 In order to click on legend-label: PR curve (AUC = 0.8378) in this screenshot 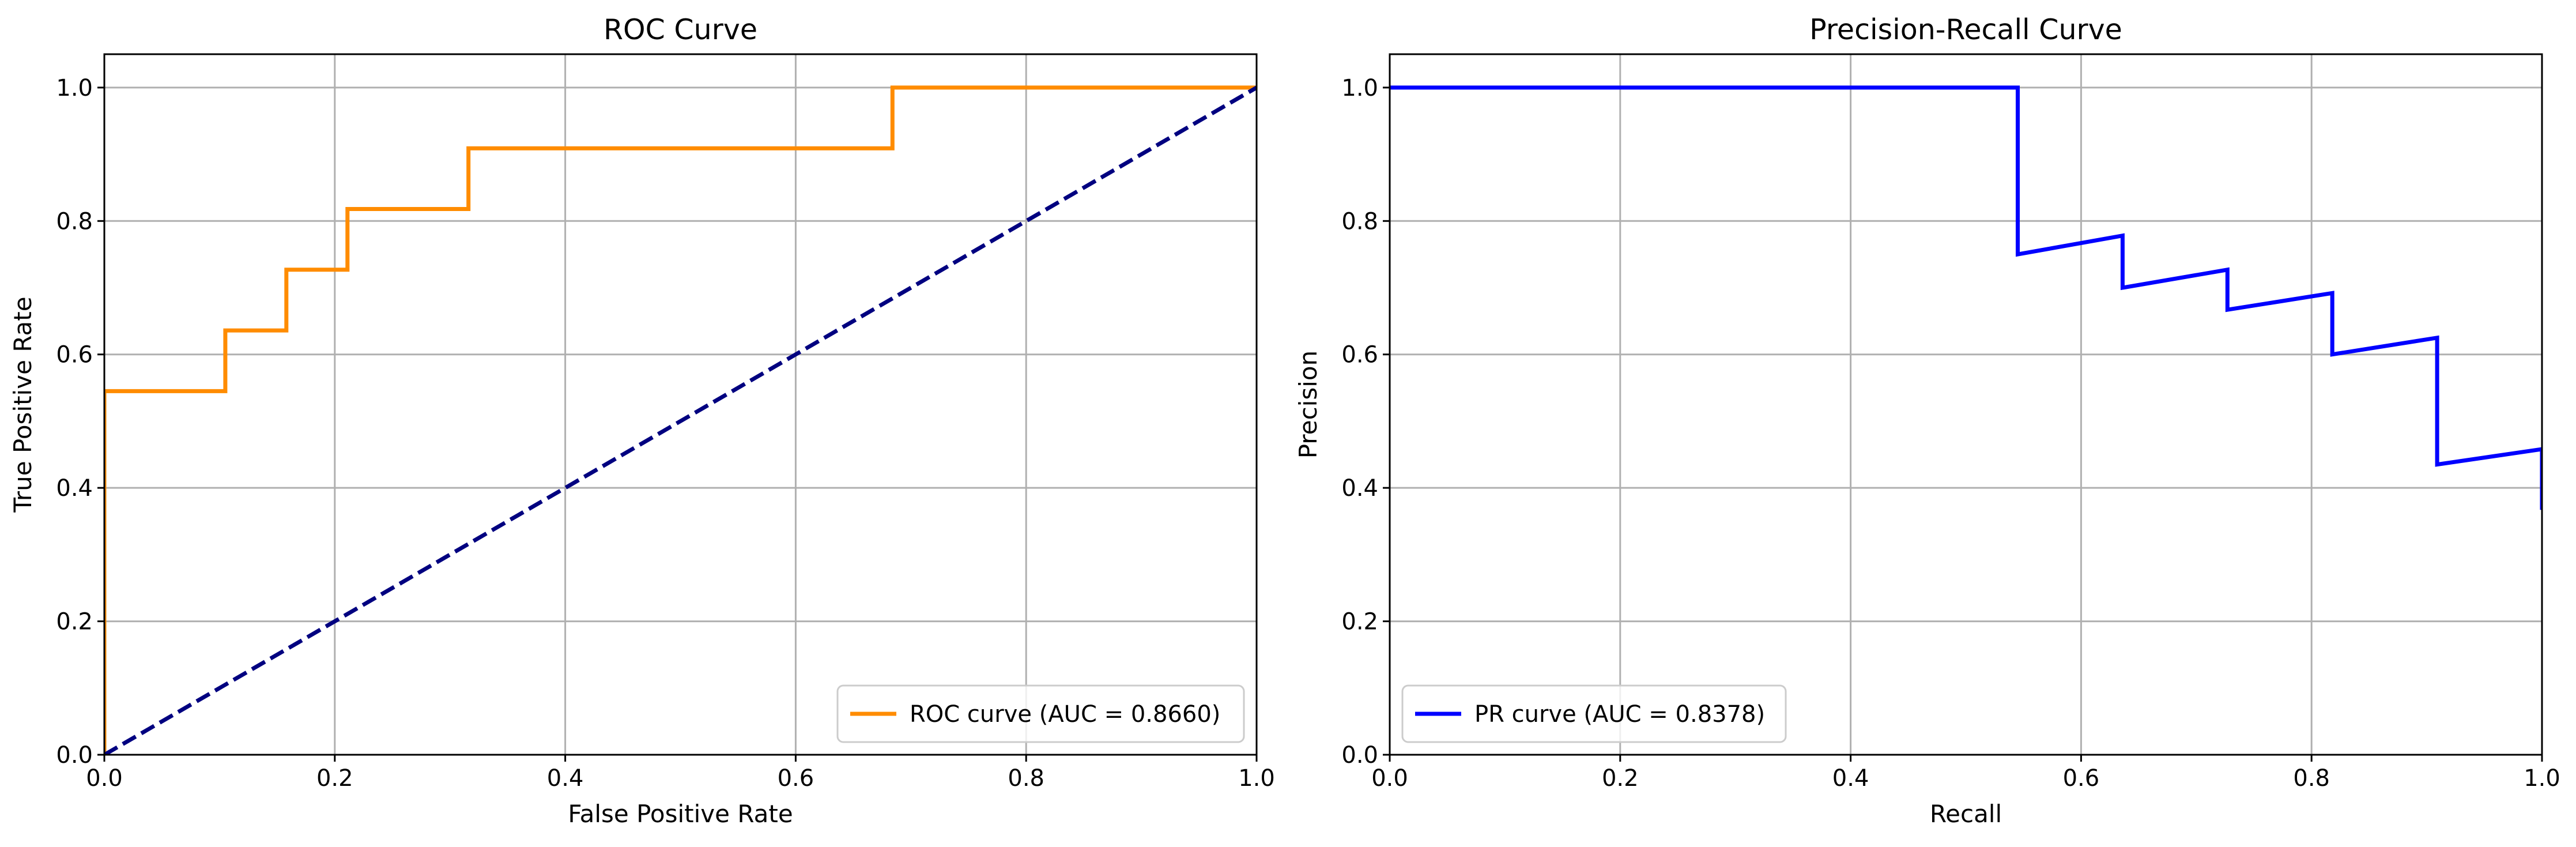, I will do `click(1619, 714)`.